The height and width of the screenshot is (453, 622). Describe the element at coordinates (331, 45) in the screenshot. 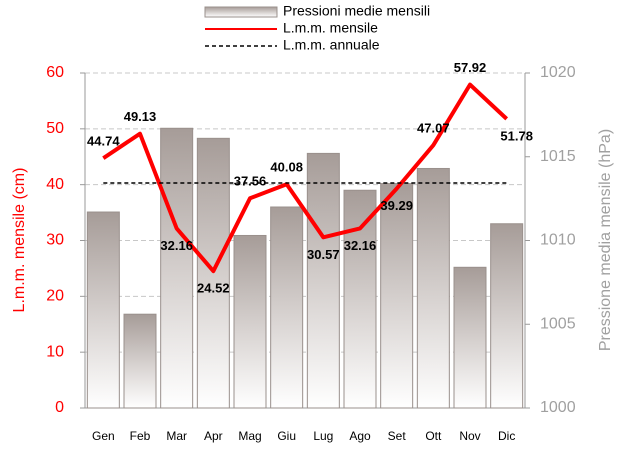

I see `legend-label: L.m.m. annuale` at that location.